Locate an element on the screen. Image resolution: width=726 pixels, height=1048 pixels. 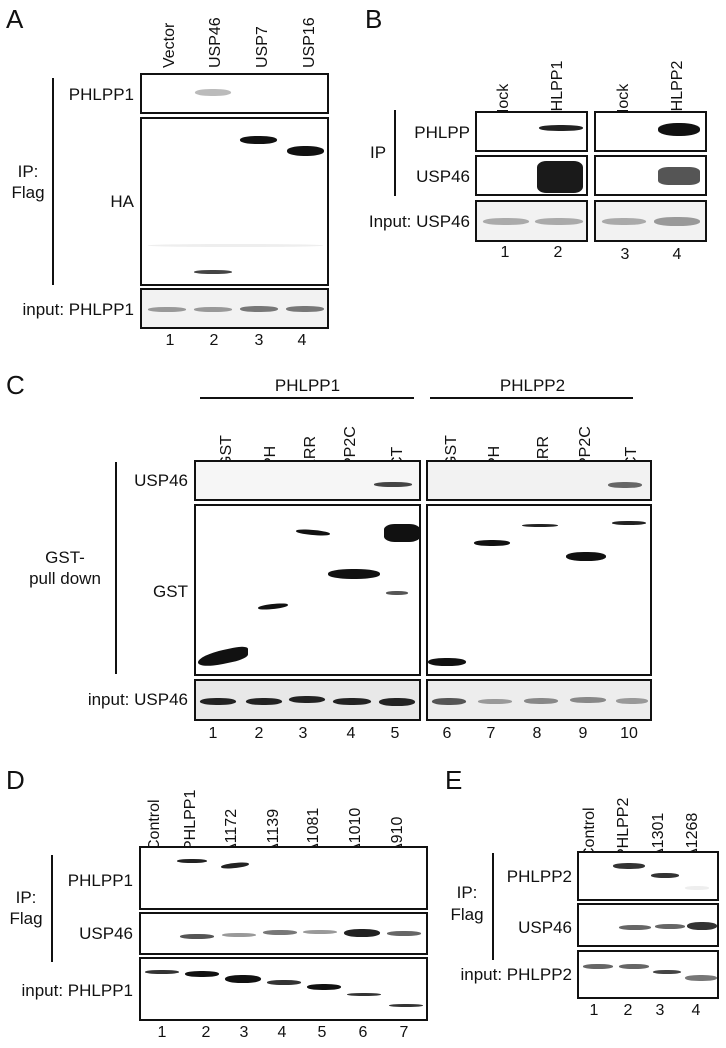
panel-d-bracket is located at coordinates (52, 908).